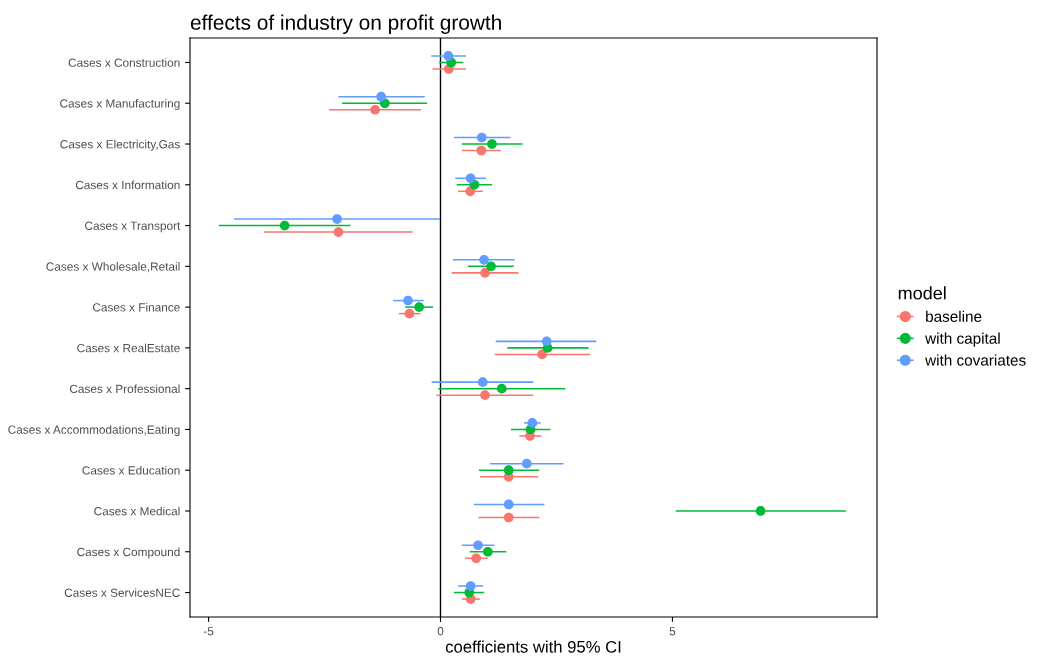 Image resolution: width=1039 pixels, height=656 pixels. Describe the element at coordinates (672, 631) in the screenshot. I see `x-tick-label: 5` at that location.